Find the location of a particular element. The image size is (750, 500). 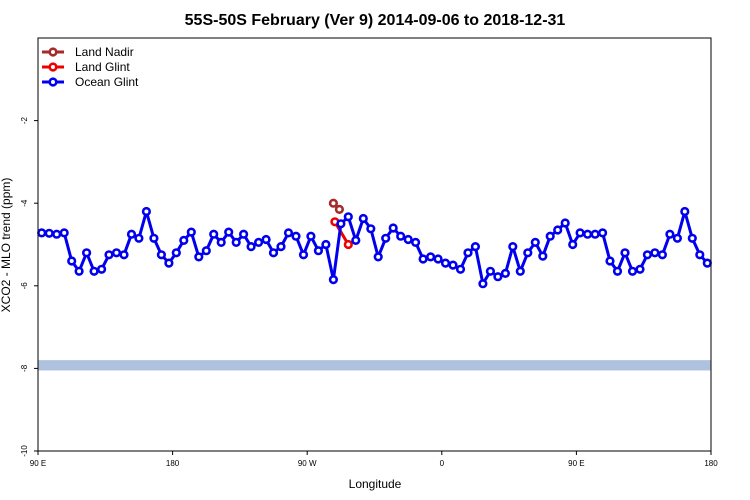

y-tick-label: -6 is located at coordinates (24, 286).